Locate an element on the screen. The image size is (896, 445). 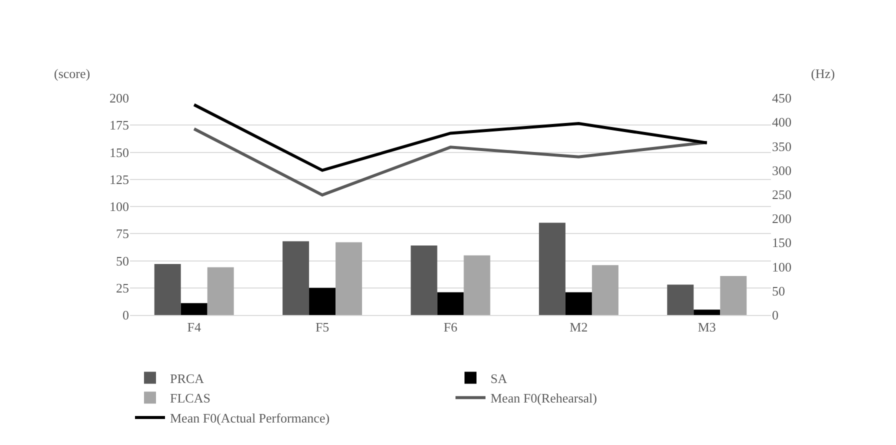
x-tick-label: F6 is located at coordinates (451, 327).